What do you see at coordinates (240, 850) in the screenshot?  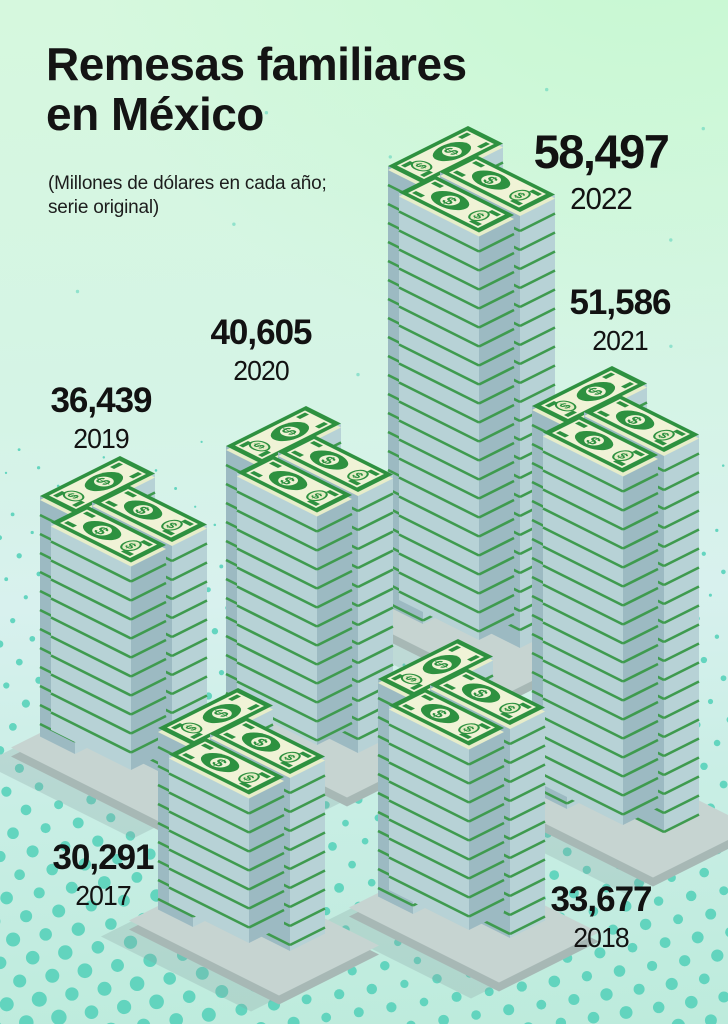 I see `tower-2017: $$$$$$` at bounding box center [240, 850].